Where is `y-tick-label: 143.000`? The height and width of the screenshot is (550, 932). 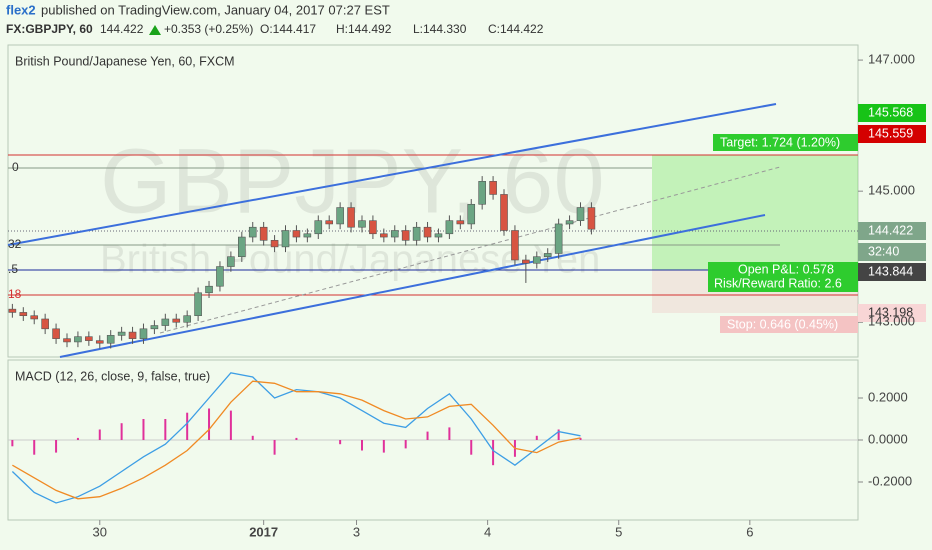
y-tick-label: 143.000 is located at coordinates (891, 321).